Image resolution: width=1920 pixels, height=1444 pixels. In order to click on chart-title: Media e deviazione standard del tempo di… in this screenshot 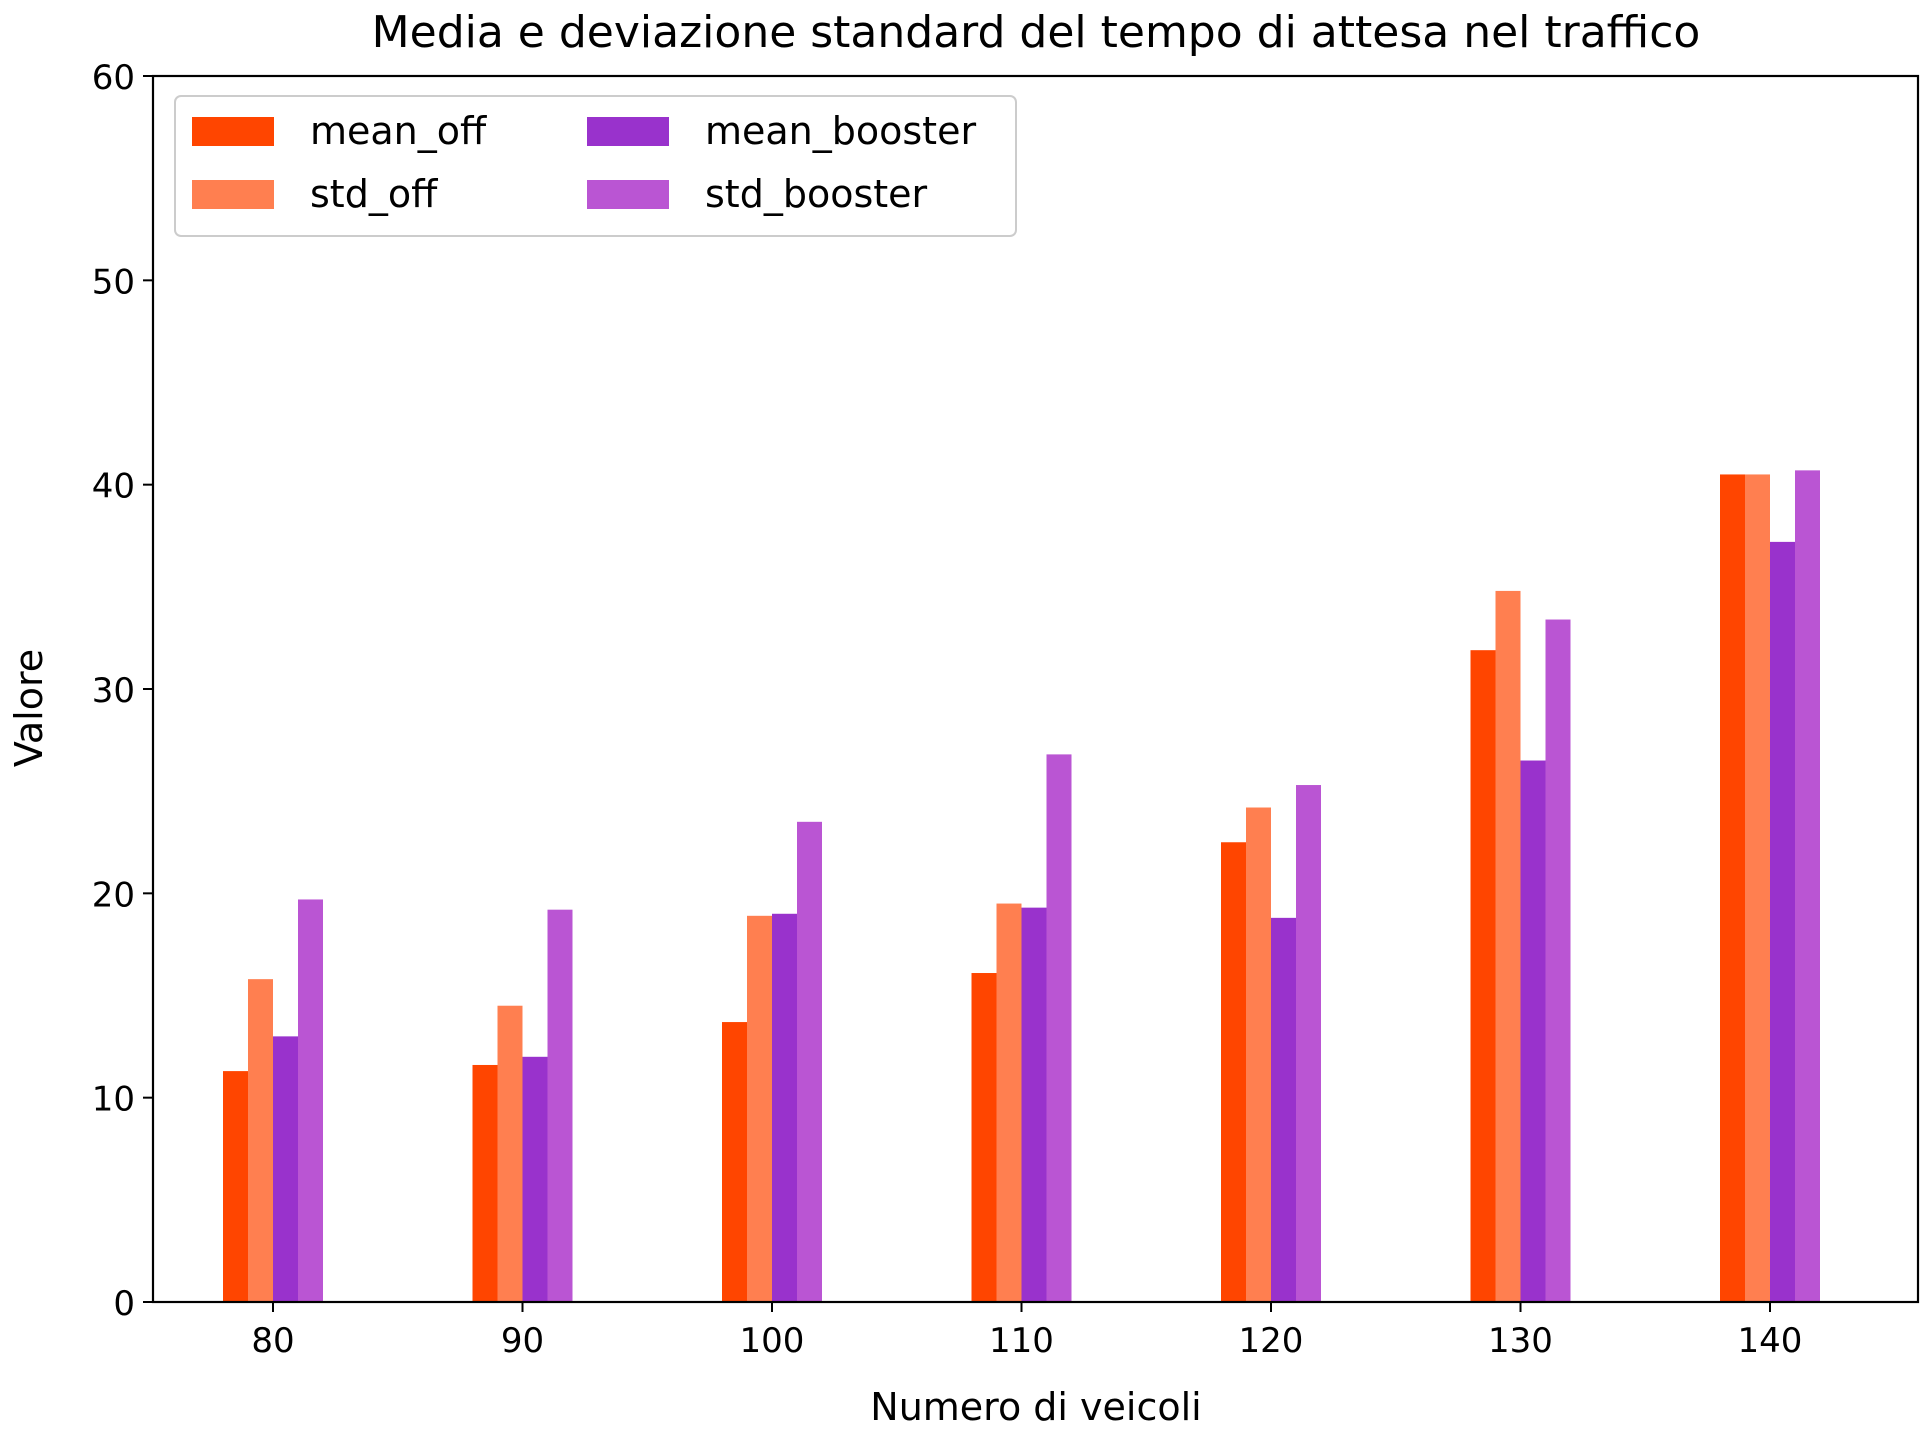, I will do `click(1036, 32)`.